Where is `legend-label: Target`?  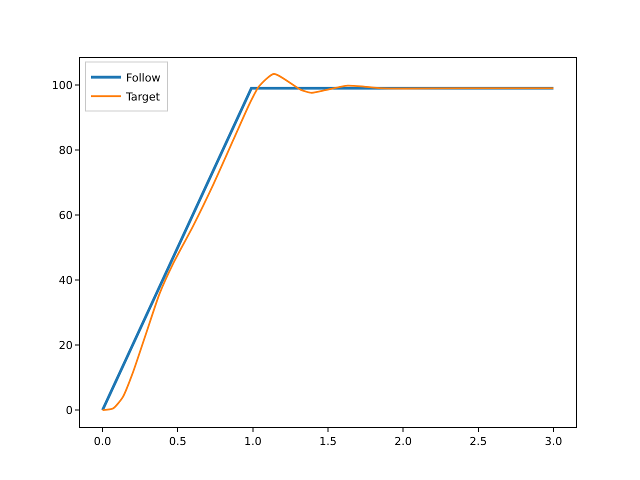
legend-label: Target is located at coordinates (142, 97).